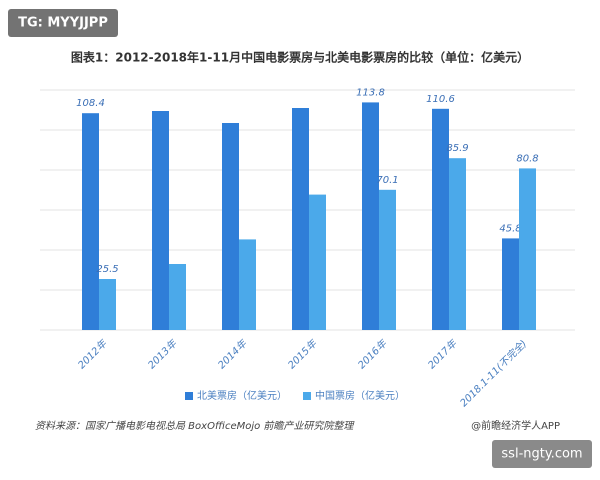  Describe the element at coordinates (370, 92) in the screenshot. I see `value-label: 113.8` at that location.